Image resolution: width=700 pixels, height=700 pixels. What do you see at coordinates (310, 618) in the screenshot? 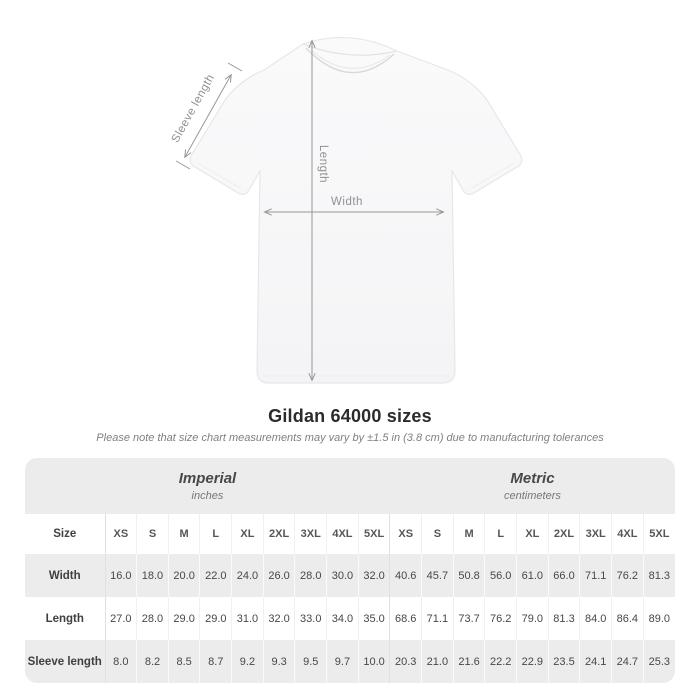
I see `value-cell: 33.0` at bounding box center [310, 618].